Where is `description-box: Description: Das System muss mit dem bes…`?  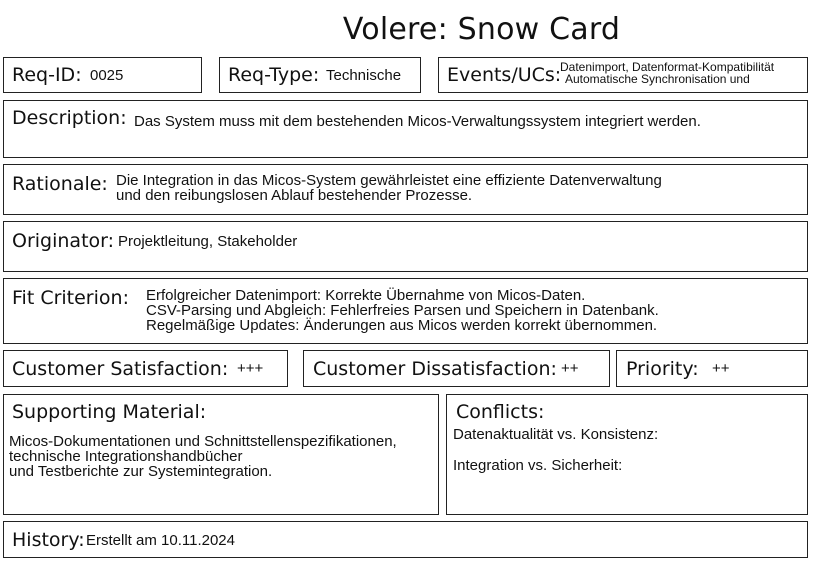
description-box: Description: Das System muss mit dem bes… is located at coordinates (405, 129).